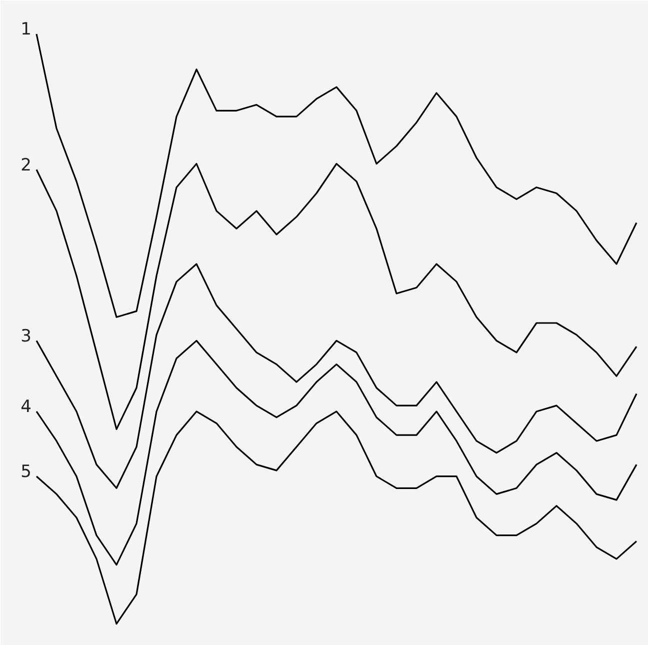 The image size is (648, 645). What do you see at coordinates (26, 165) in the screenshot?
I see `series-label: 2` at bounding box center [26, 165].